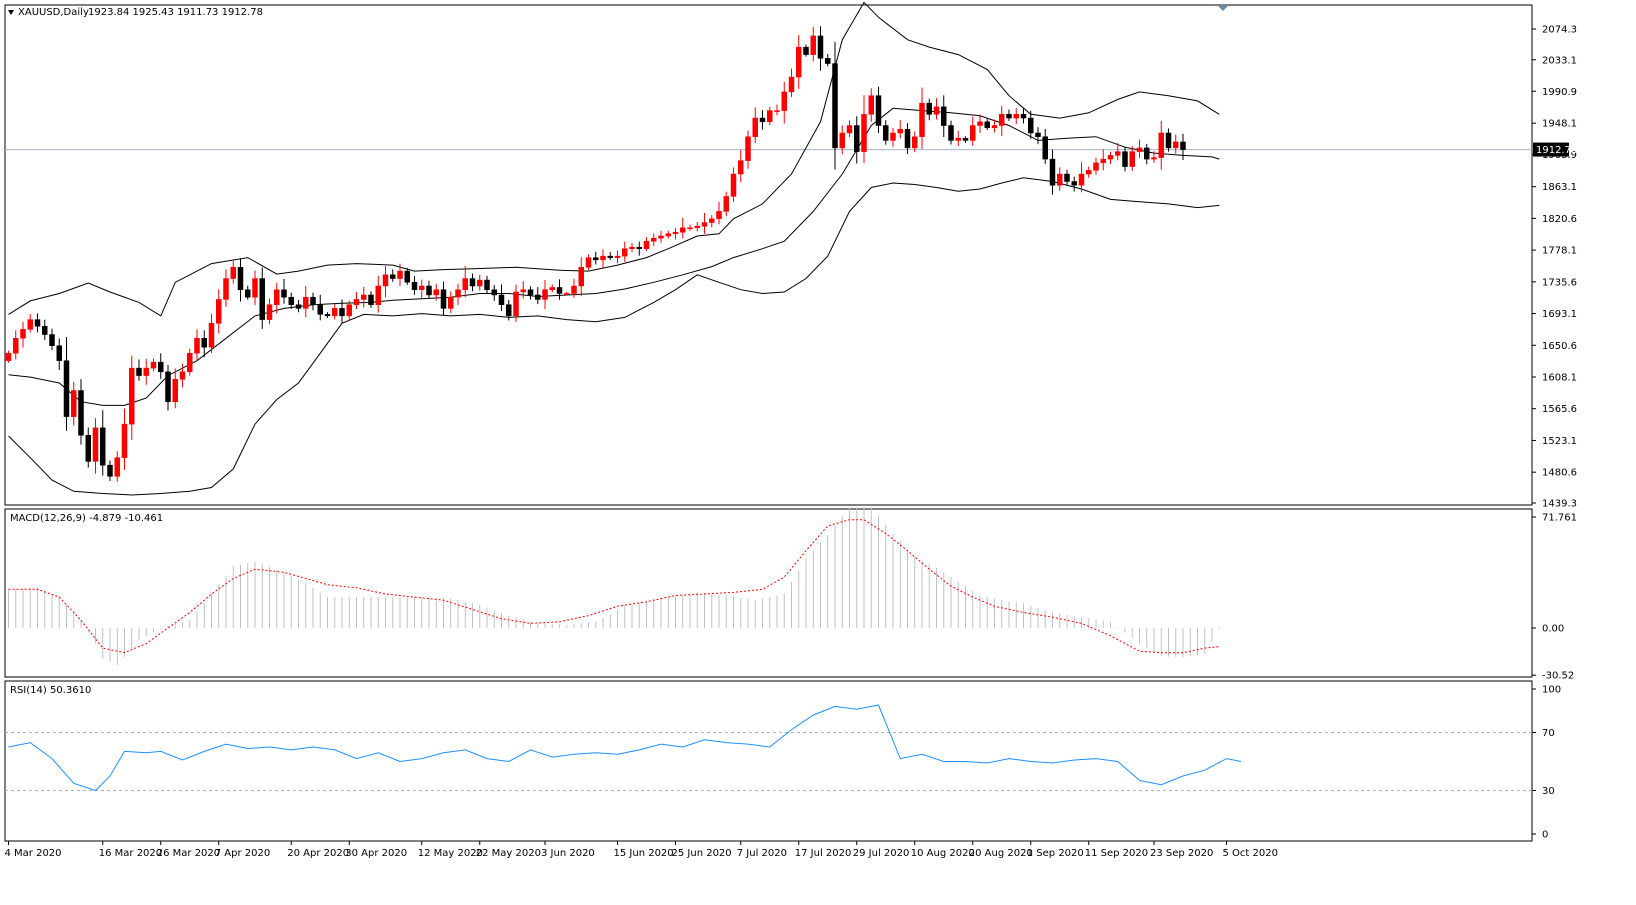 The height and width of the screenshot is (905, 1636). Describe the element at coordinates (50, 690) in the screenshot. I see `rsi-label: RSI(14) 50.3610` at that location.